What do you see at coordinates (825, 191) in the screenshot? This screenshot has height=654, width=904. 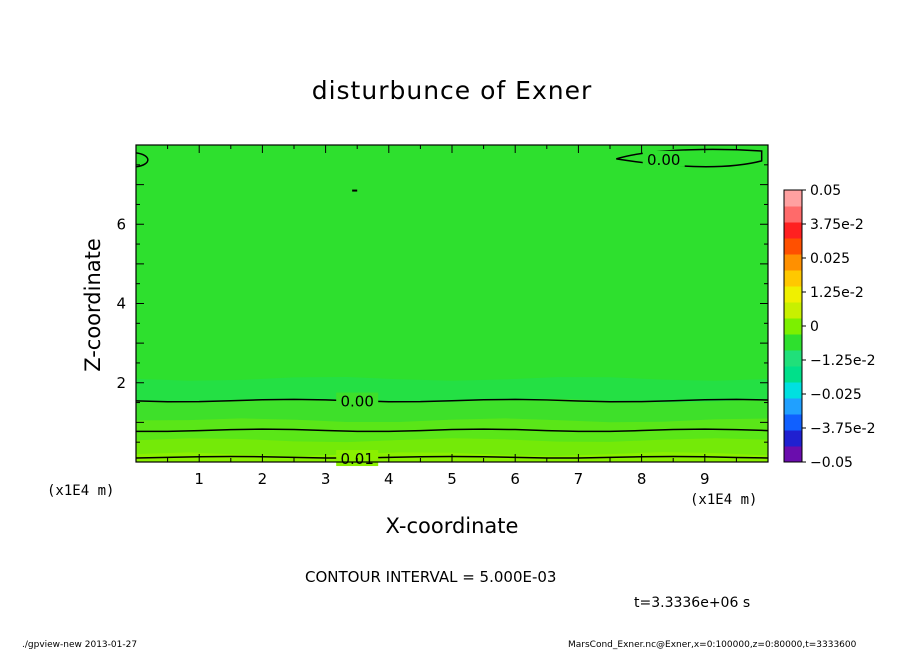 I see `colorbar-tick-label: 0.05` at bounding box center [825, 191].